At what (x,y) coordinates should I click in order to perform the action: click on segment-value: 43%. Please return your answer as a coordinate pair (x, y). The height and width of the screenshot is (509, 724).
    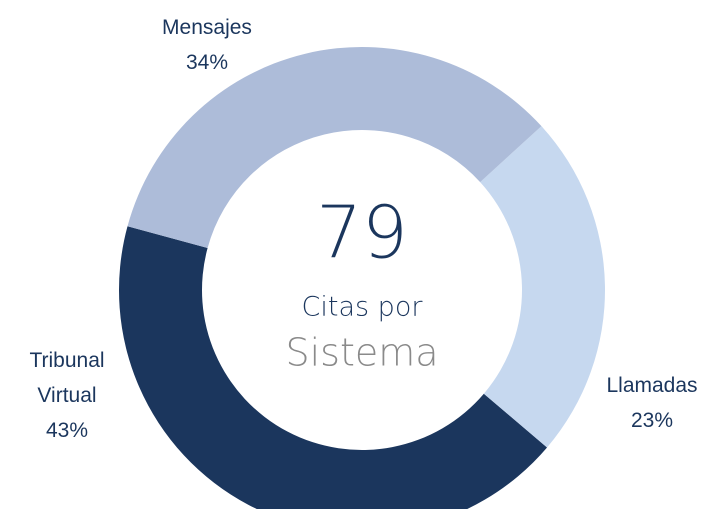
    Looking at the image, I should click on (67, 430).